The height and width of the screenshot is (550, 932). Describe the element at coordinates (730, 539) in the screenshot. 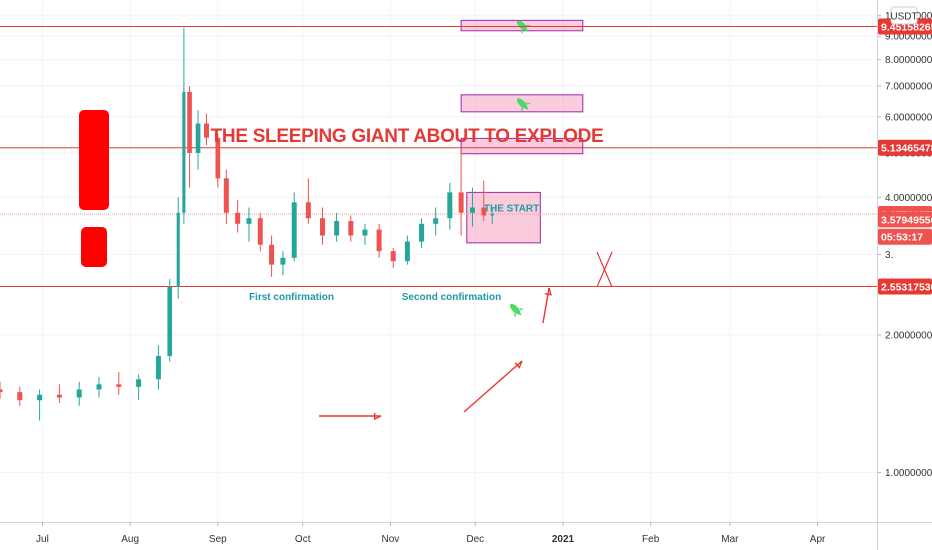

I see `time-tick-label: Mar` at that location.